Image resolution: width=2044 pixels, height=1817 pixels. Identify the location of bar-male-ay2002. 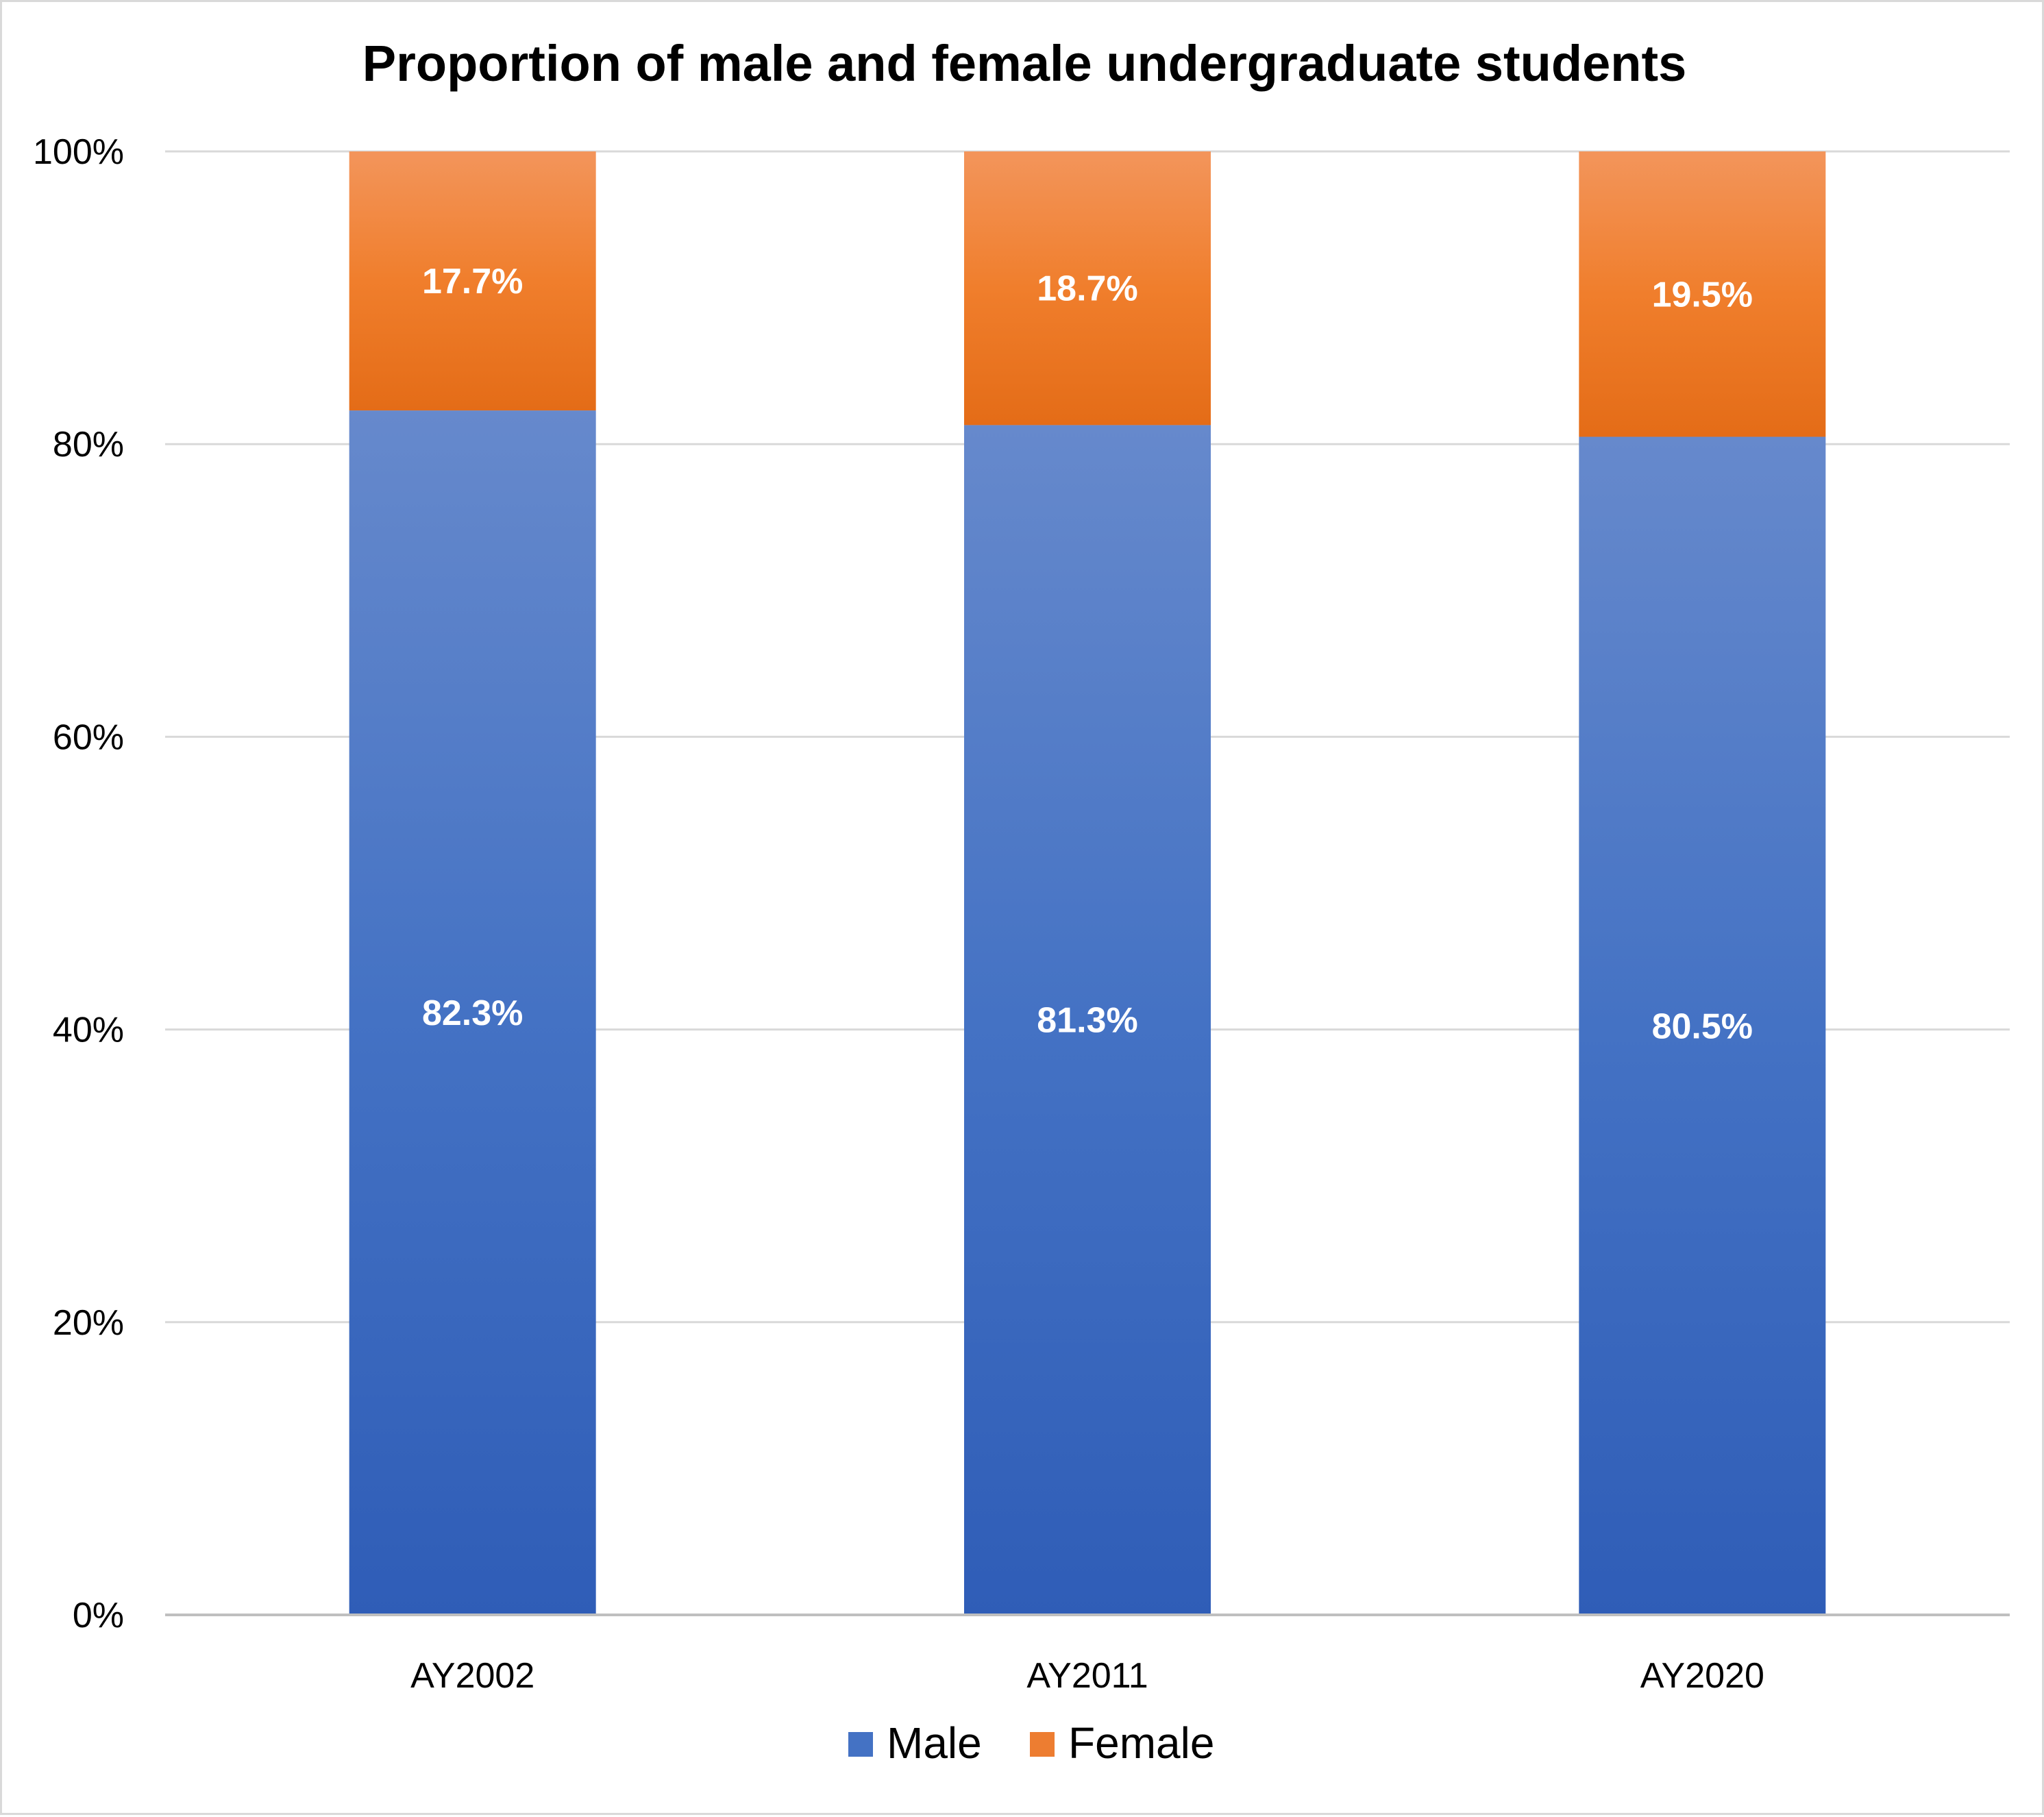
(472, 1012).